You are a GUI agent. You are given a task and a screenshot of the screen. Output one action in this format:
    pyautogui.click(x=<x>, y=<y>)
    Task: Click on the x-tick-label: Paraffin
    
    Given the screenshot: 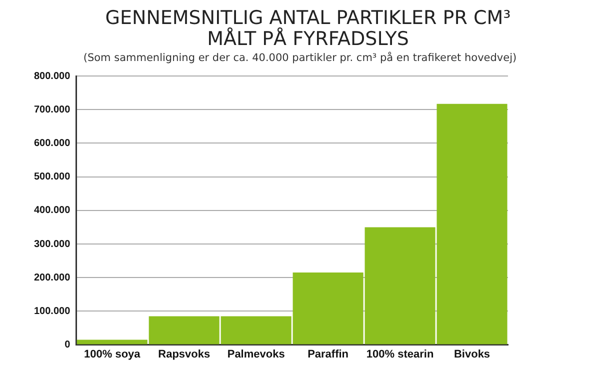 What is the action you would take?
    pyautogui.click(x=328, y=354)
    